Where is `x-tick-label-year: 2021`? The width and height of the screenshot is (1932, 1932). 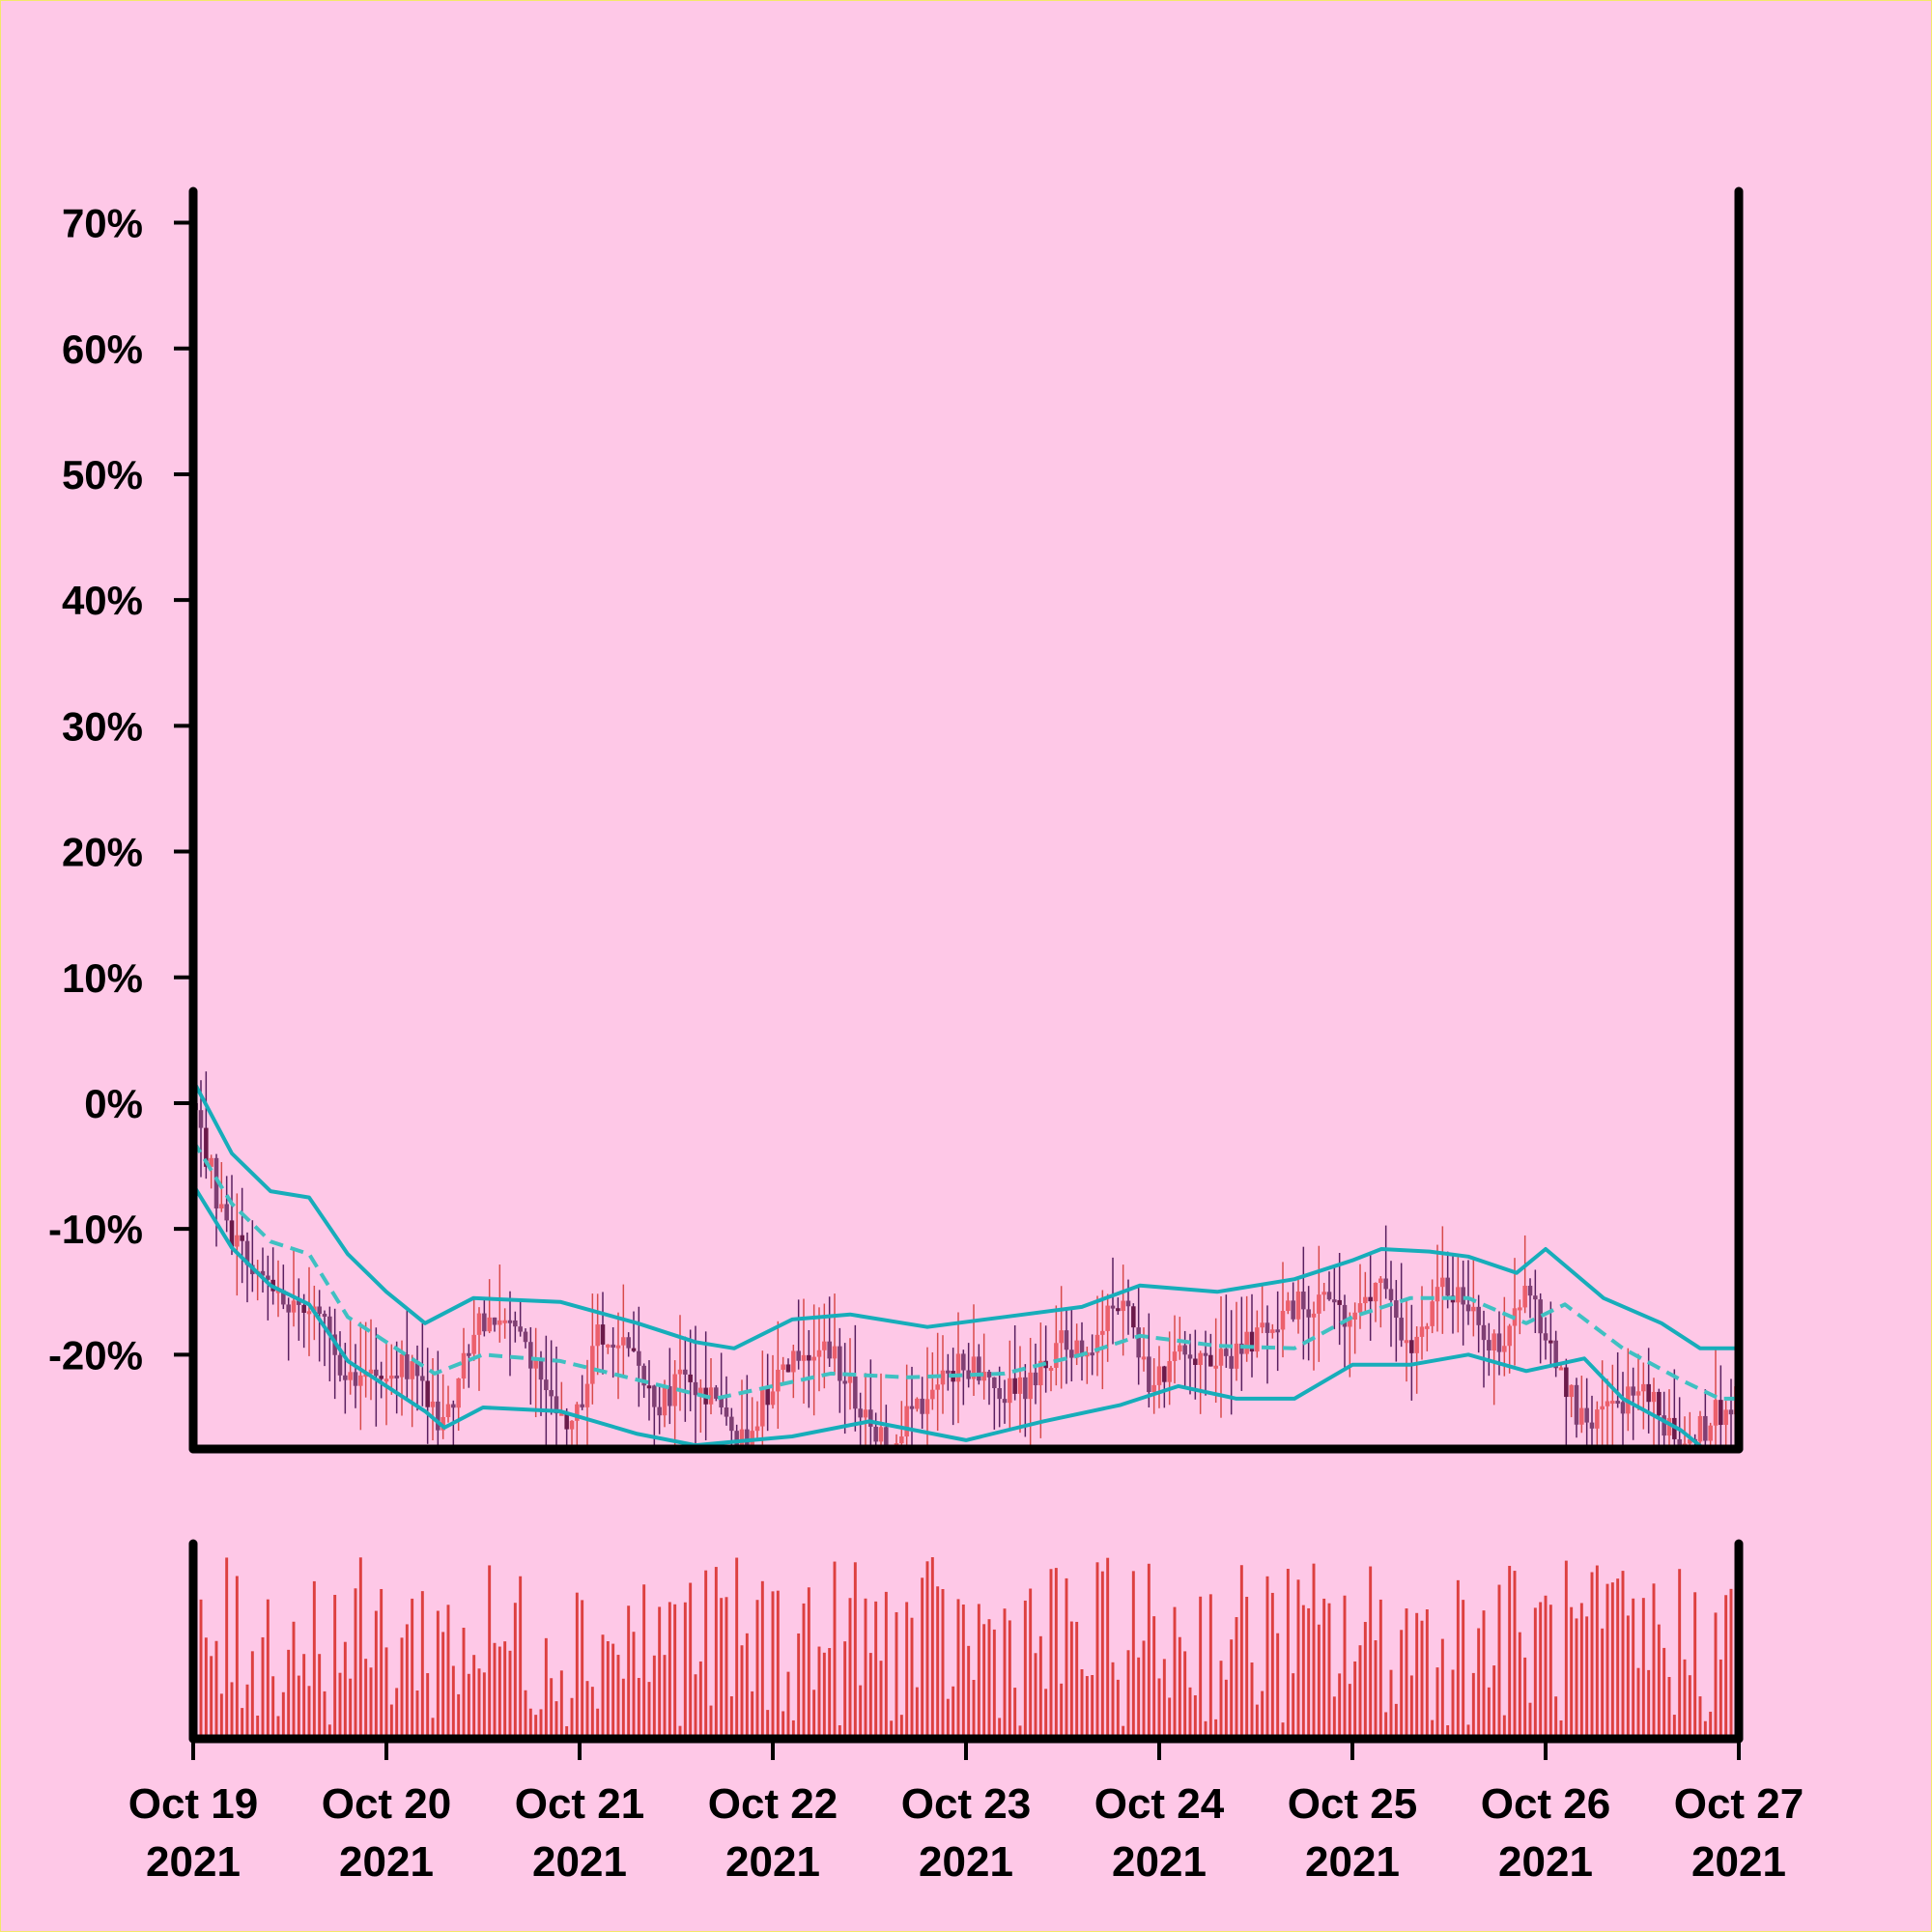
x-tick-label-year: 2021 is located at coordinates (1545, 1862).